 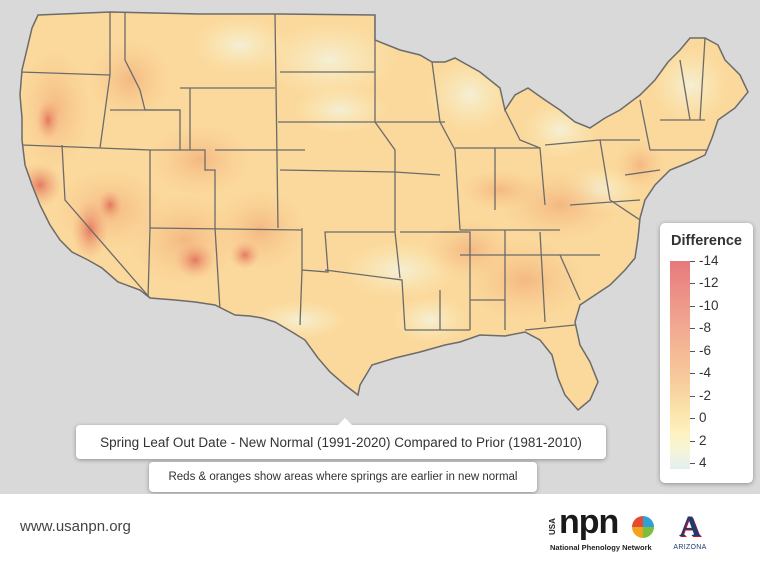 What do you see at coordinates (690, 526) in the screenshot?
I see `arizona-a-icon: A` at bounding box center [690, 526].